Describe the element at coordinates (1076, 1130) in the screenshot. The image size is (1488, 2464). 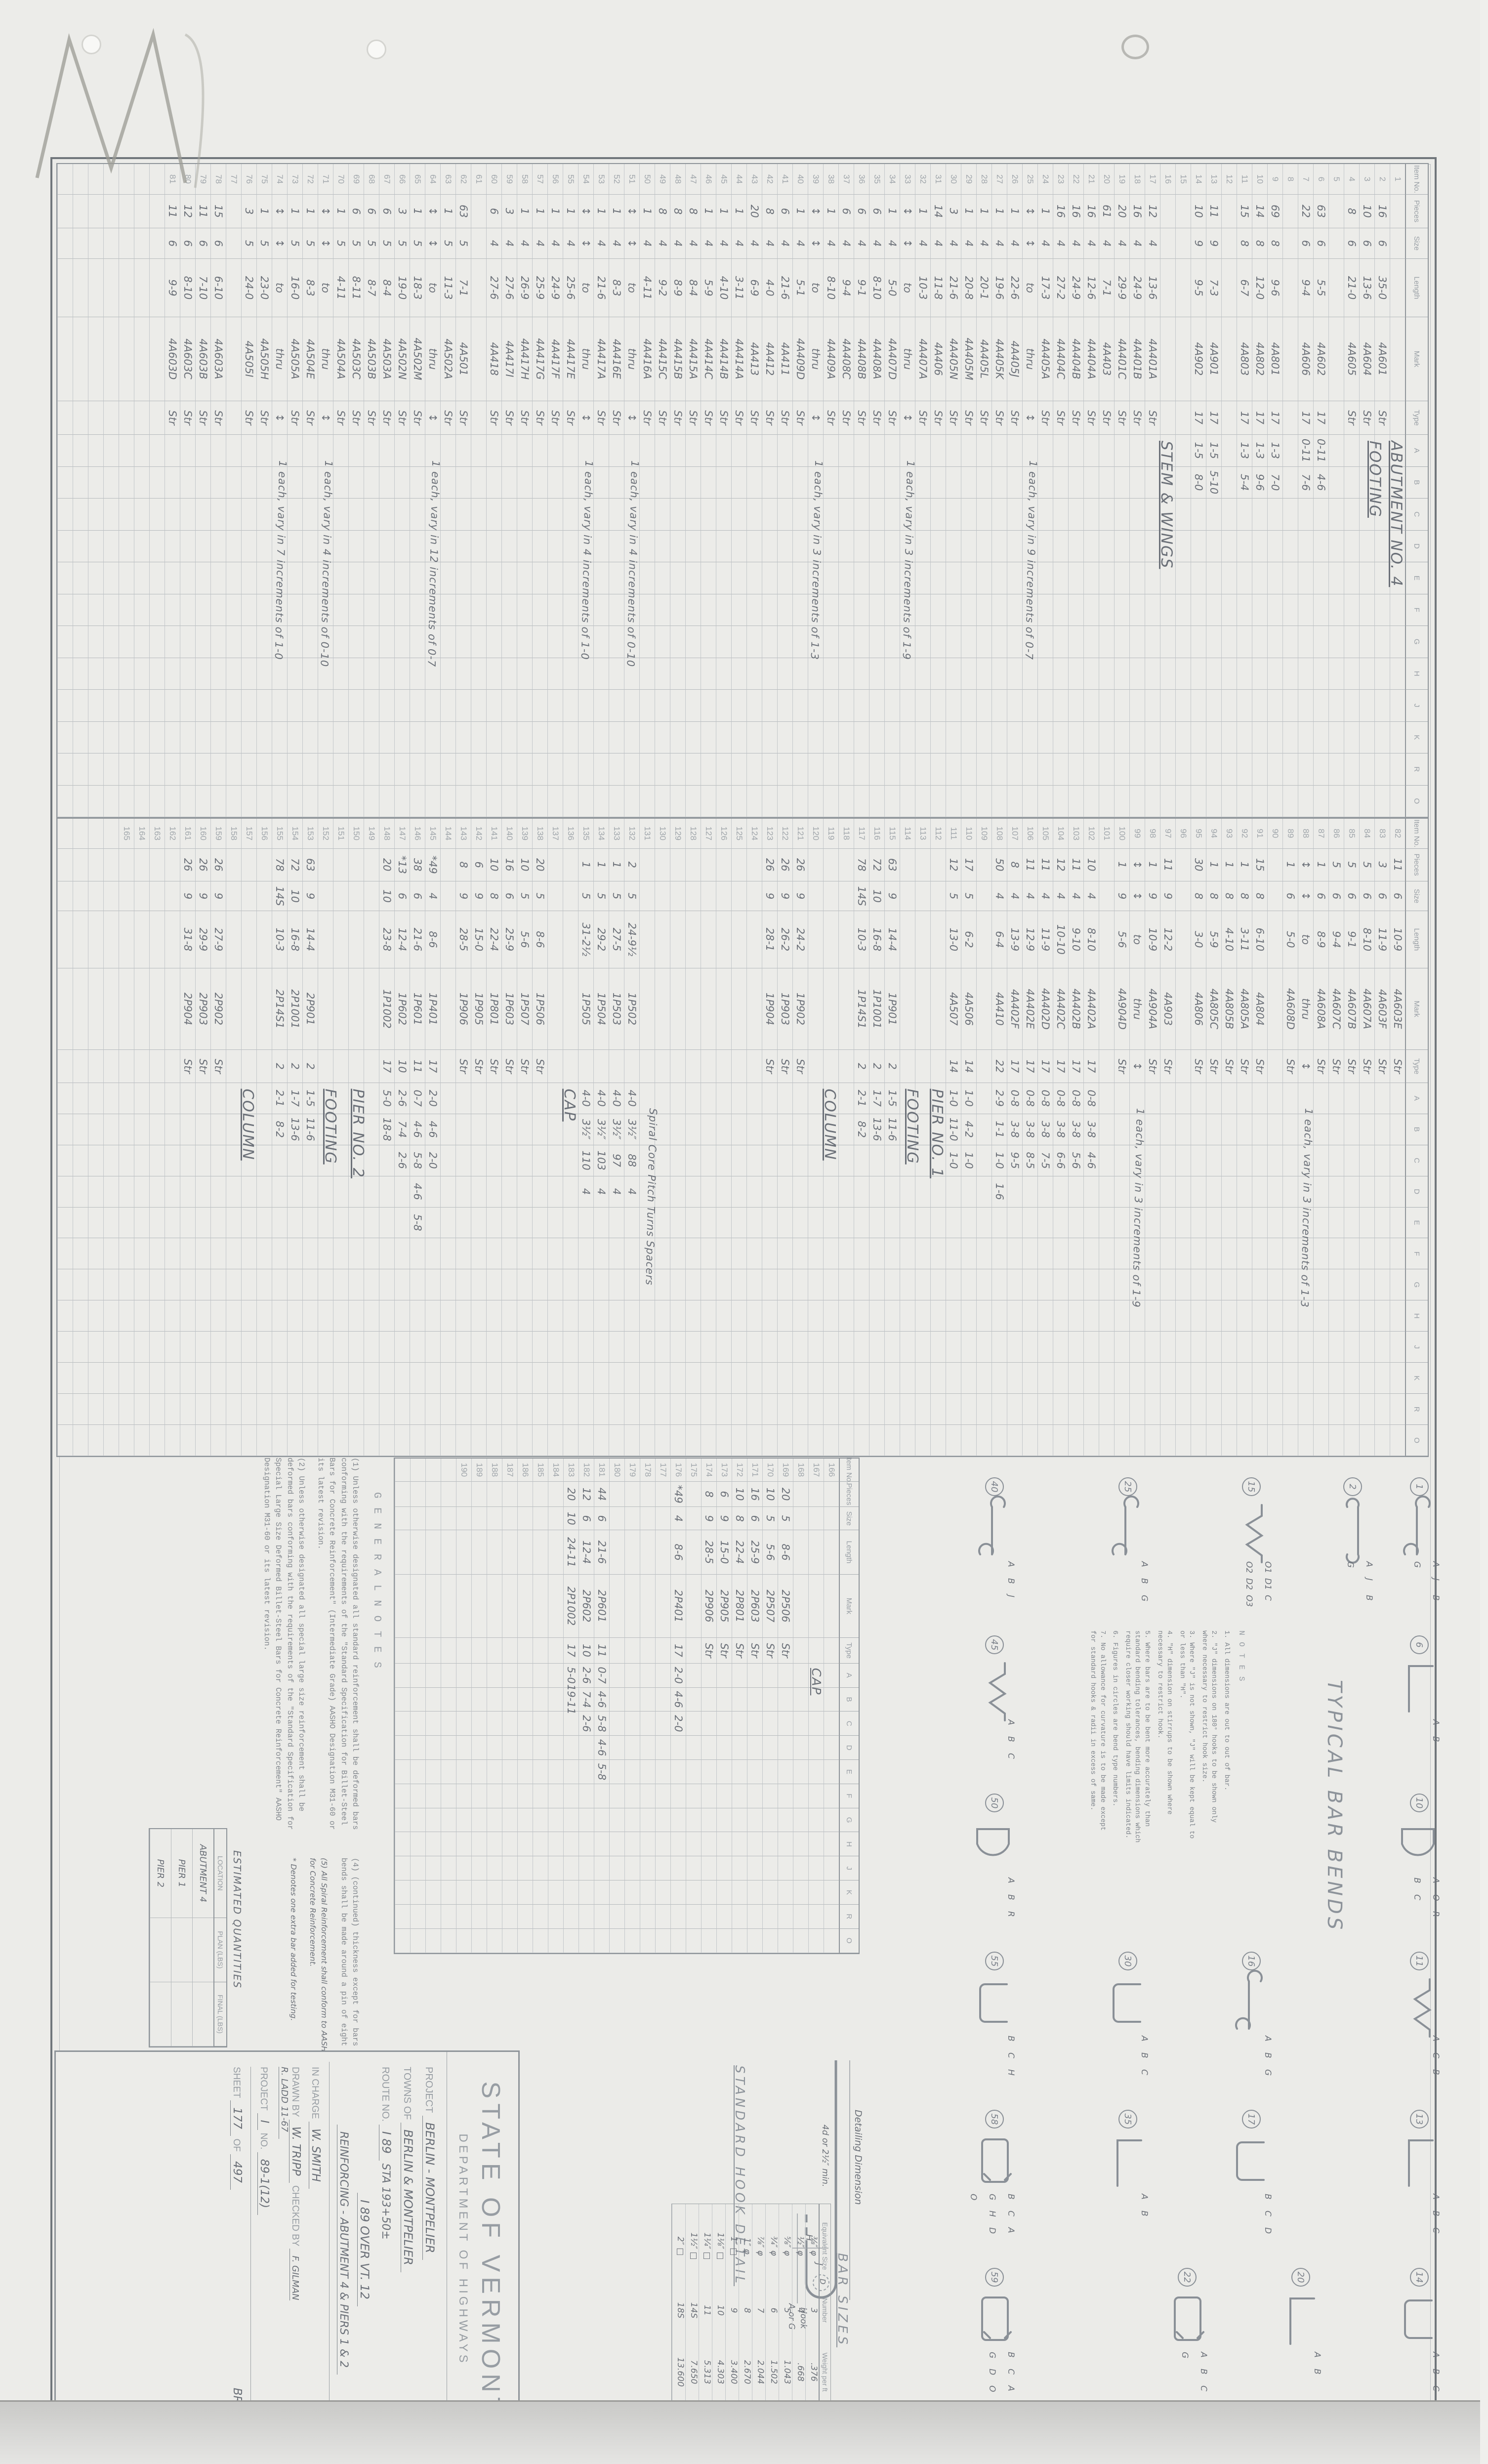
I see `table-cell: 3-8` at that location.